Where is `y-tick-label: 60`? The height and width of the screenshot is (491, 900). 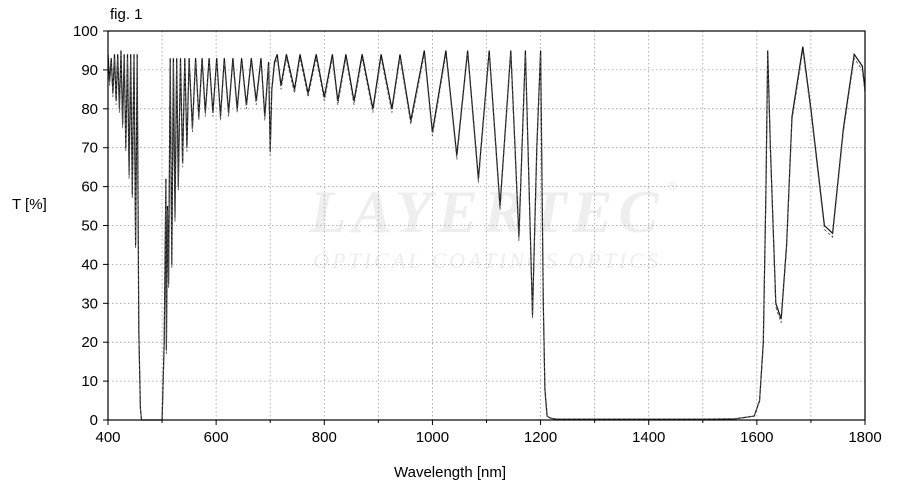
y-tick-label: 60 is located at coordinates (89, 187).